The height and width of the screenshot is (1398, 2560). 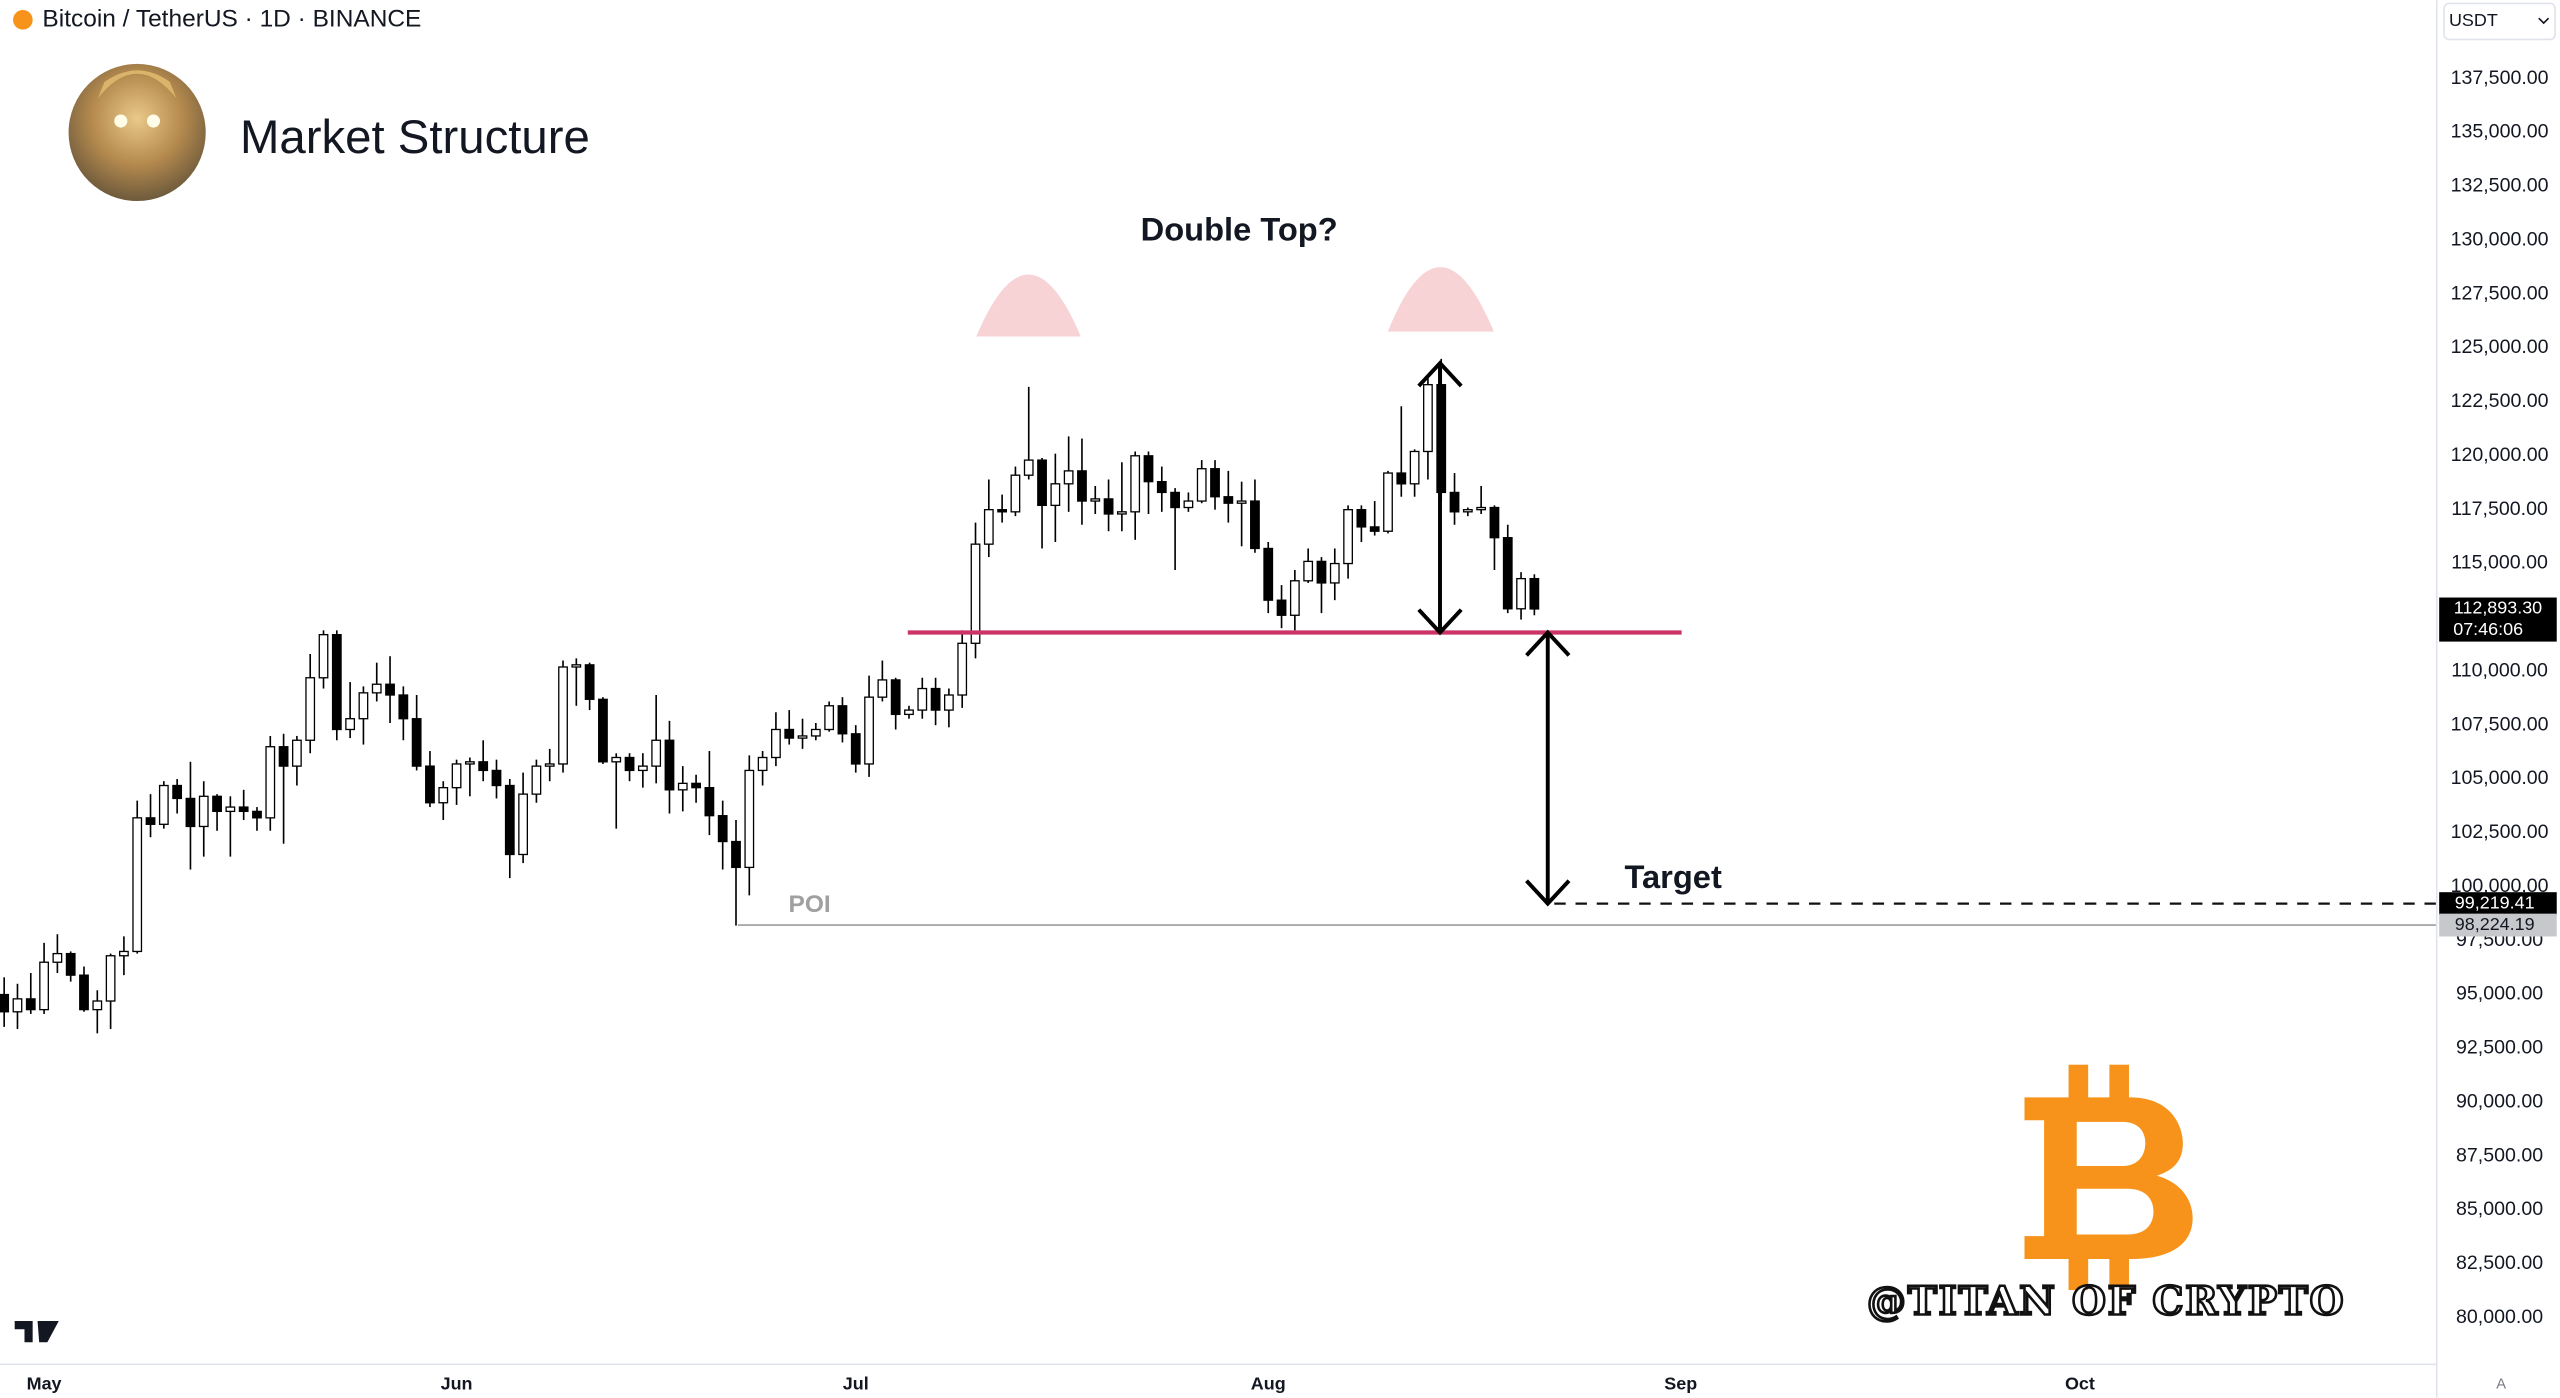 What do you see at coordinates (2500, 455) in the screenshot?
I see `y-tick-label: 120,000.00` at bounding box center [2500, 455].